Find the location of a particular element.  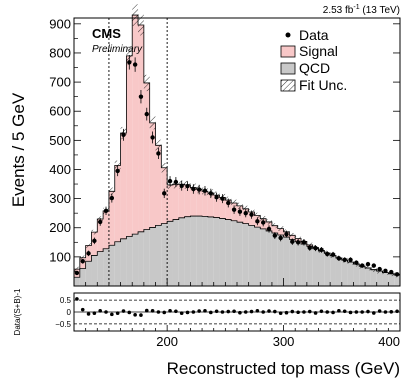

ratio-y-tick-label: 0.5 is located at coordinates (66, 300).